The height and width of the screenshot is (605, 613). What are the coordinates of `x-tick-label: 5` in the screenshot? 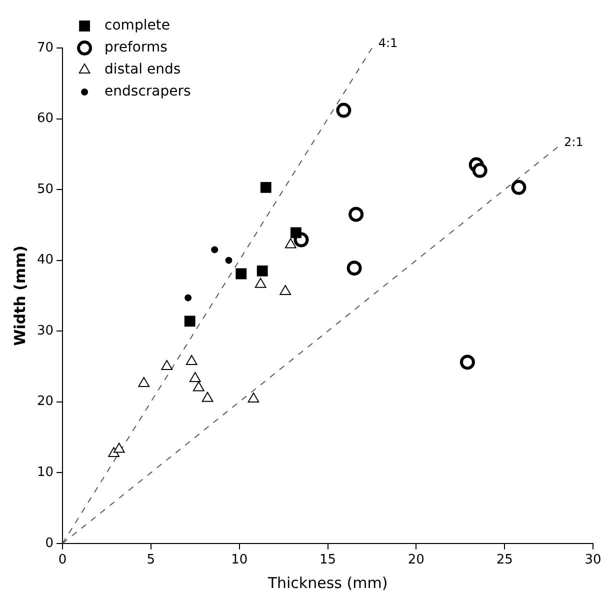 It's located at (151, 560).